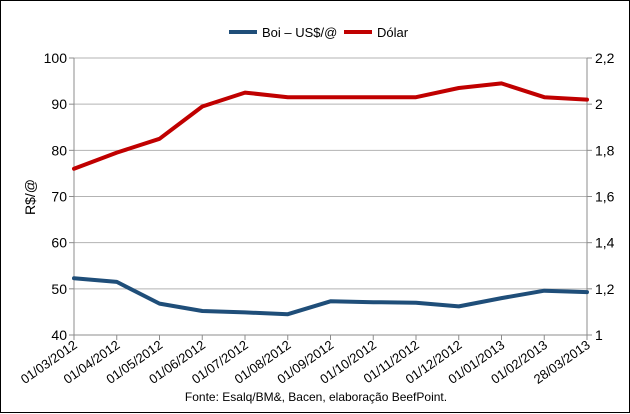 This screenshot has height=414, width=630. Describe the element at coordinates (605, 289) in the screenshot. I see `y2-tick-label: 1,2` at that location.